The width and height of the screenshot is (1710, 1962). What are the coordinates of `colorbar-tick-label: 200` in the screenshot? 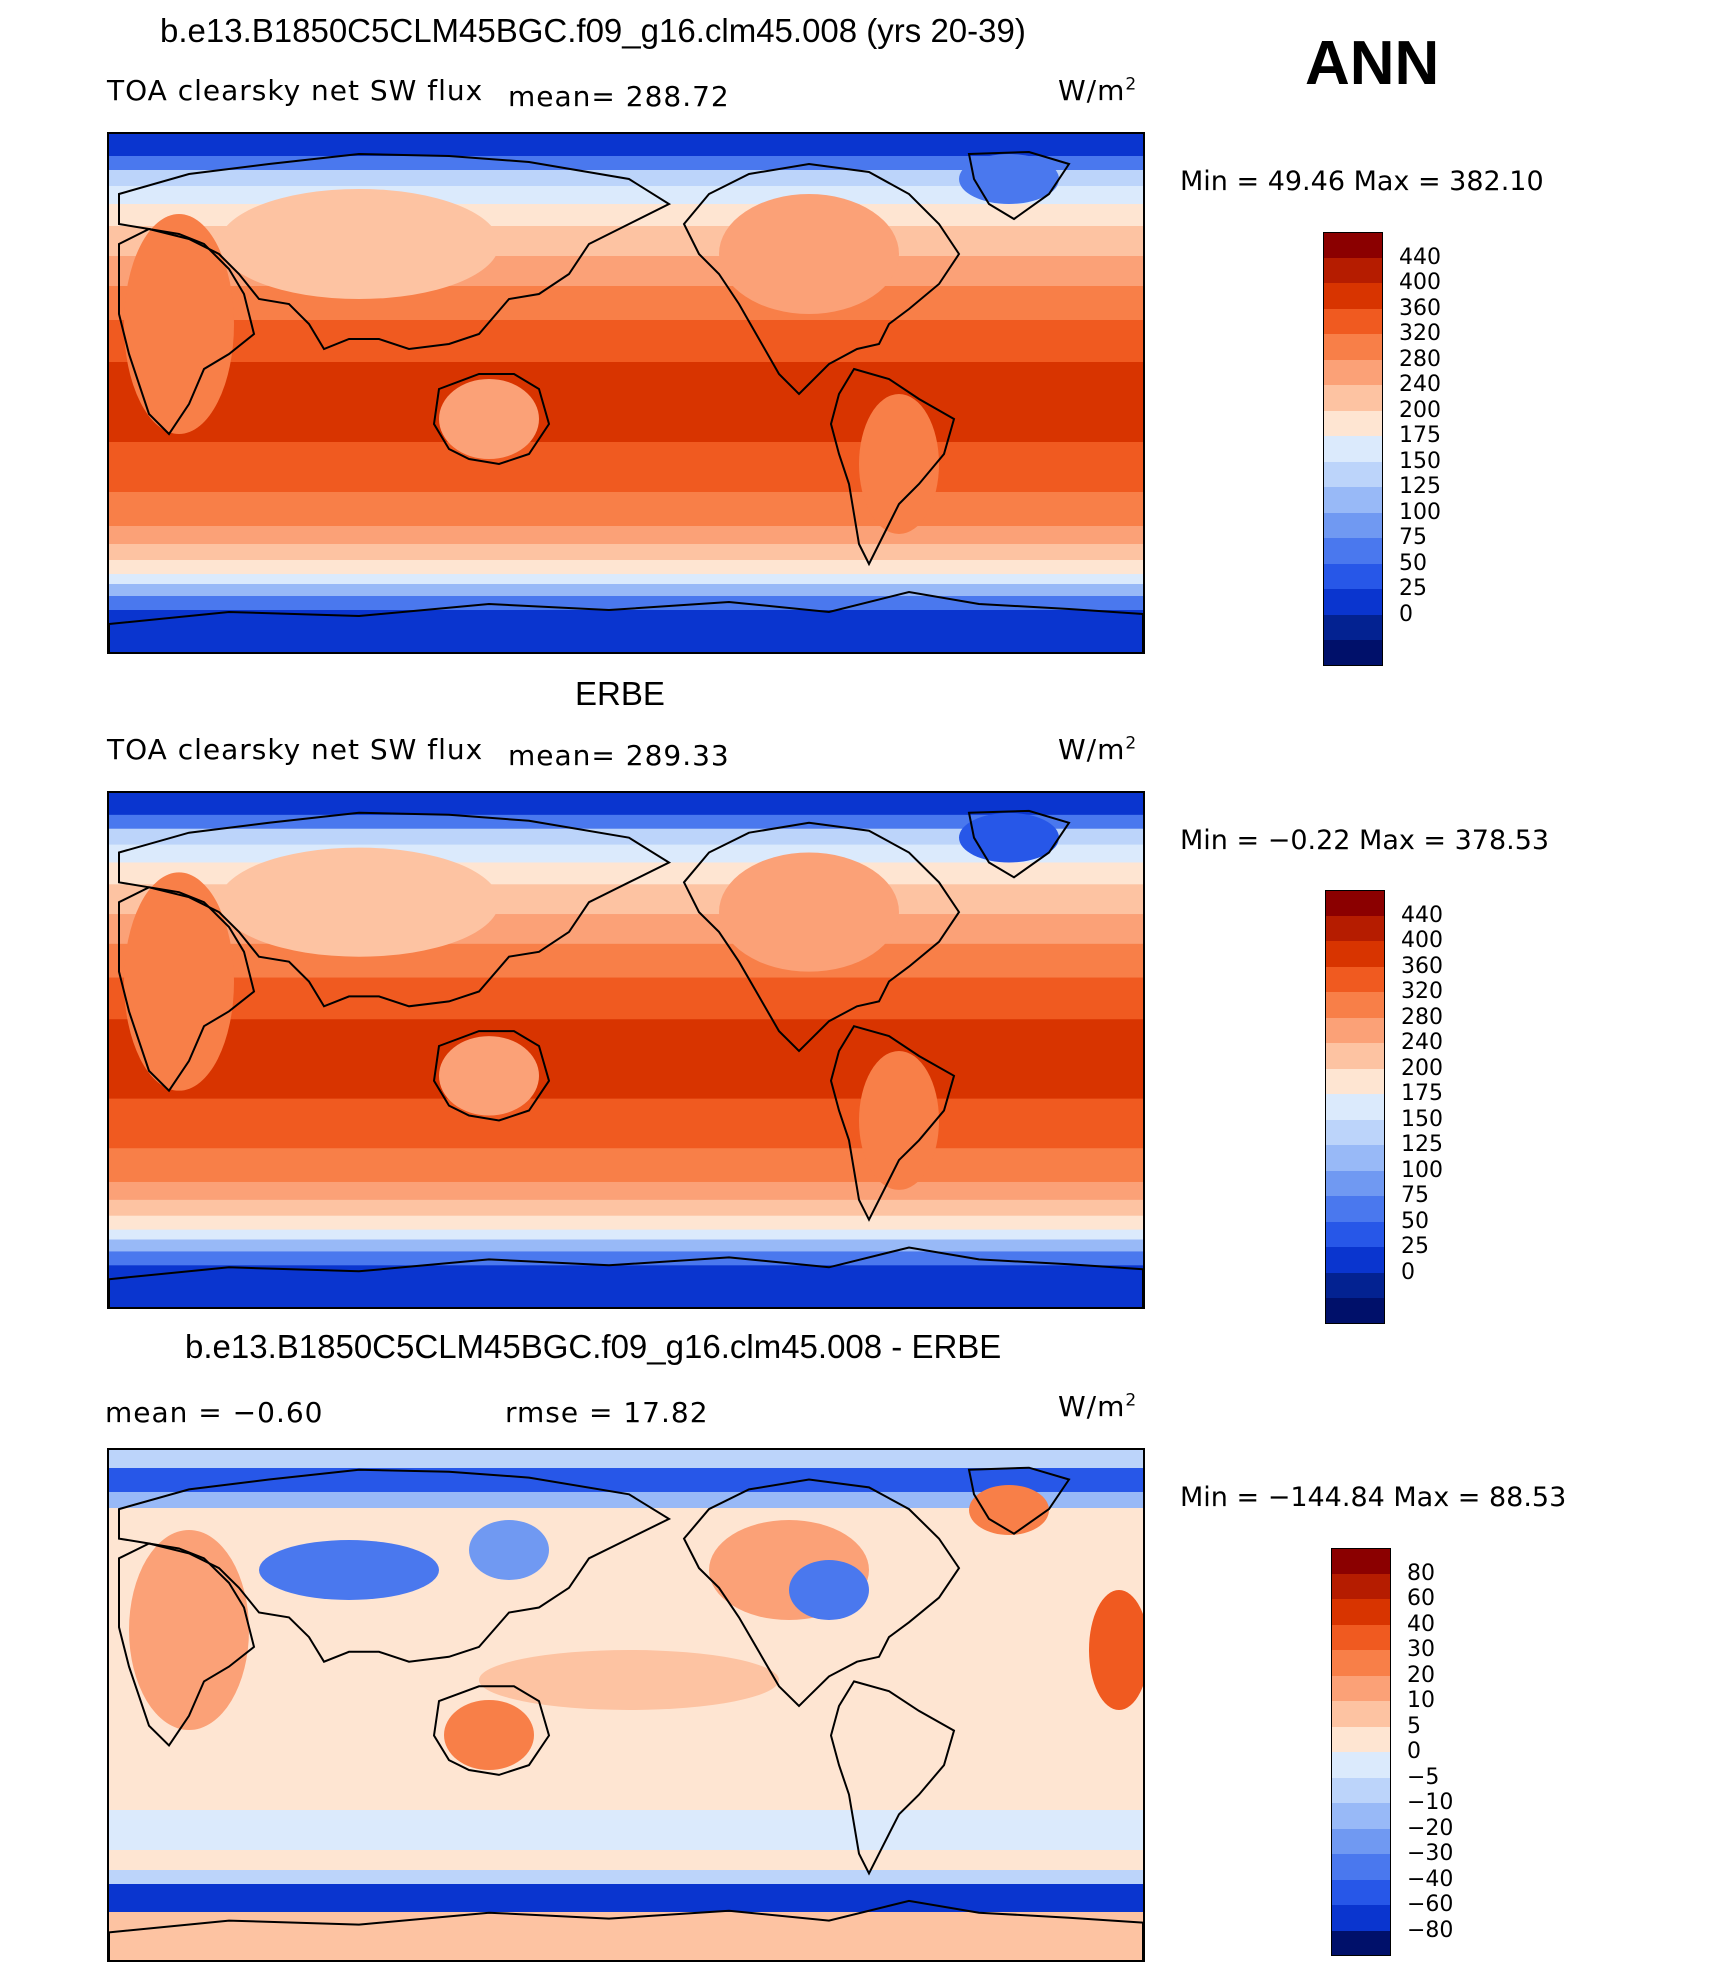 It's located at (1422, 1068).